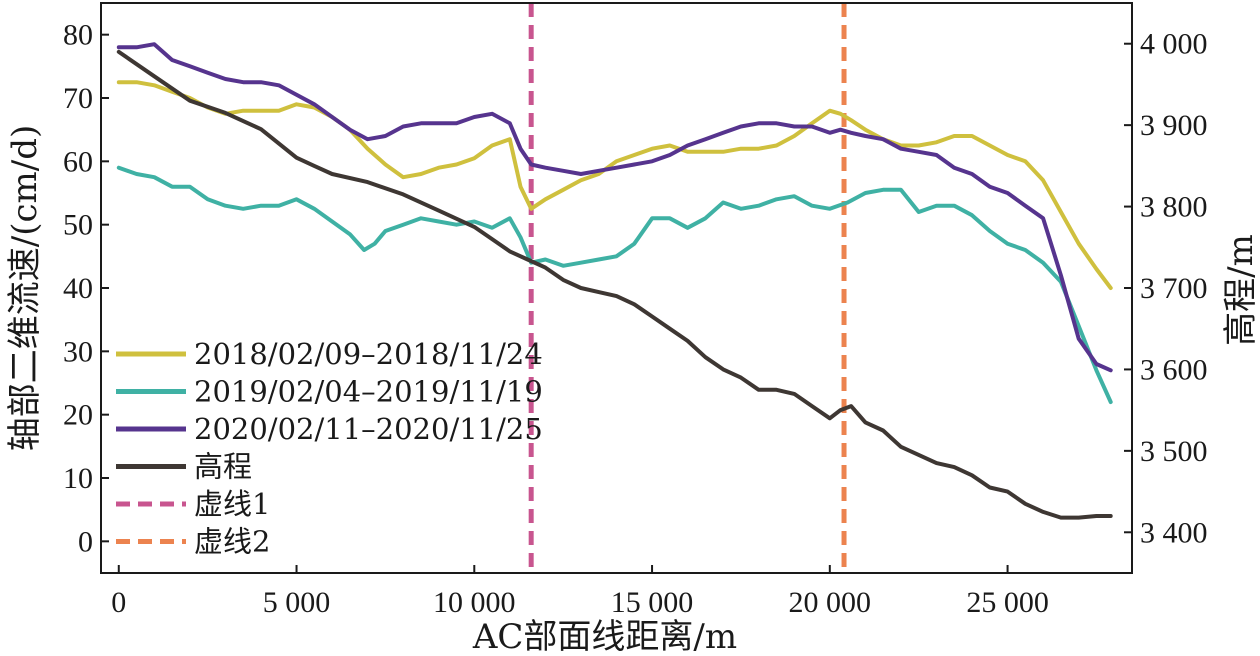  I want to click on legend-label: 2018/02/09–2018/11/24, so click(368, 354).